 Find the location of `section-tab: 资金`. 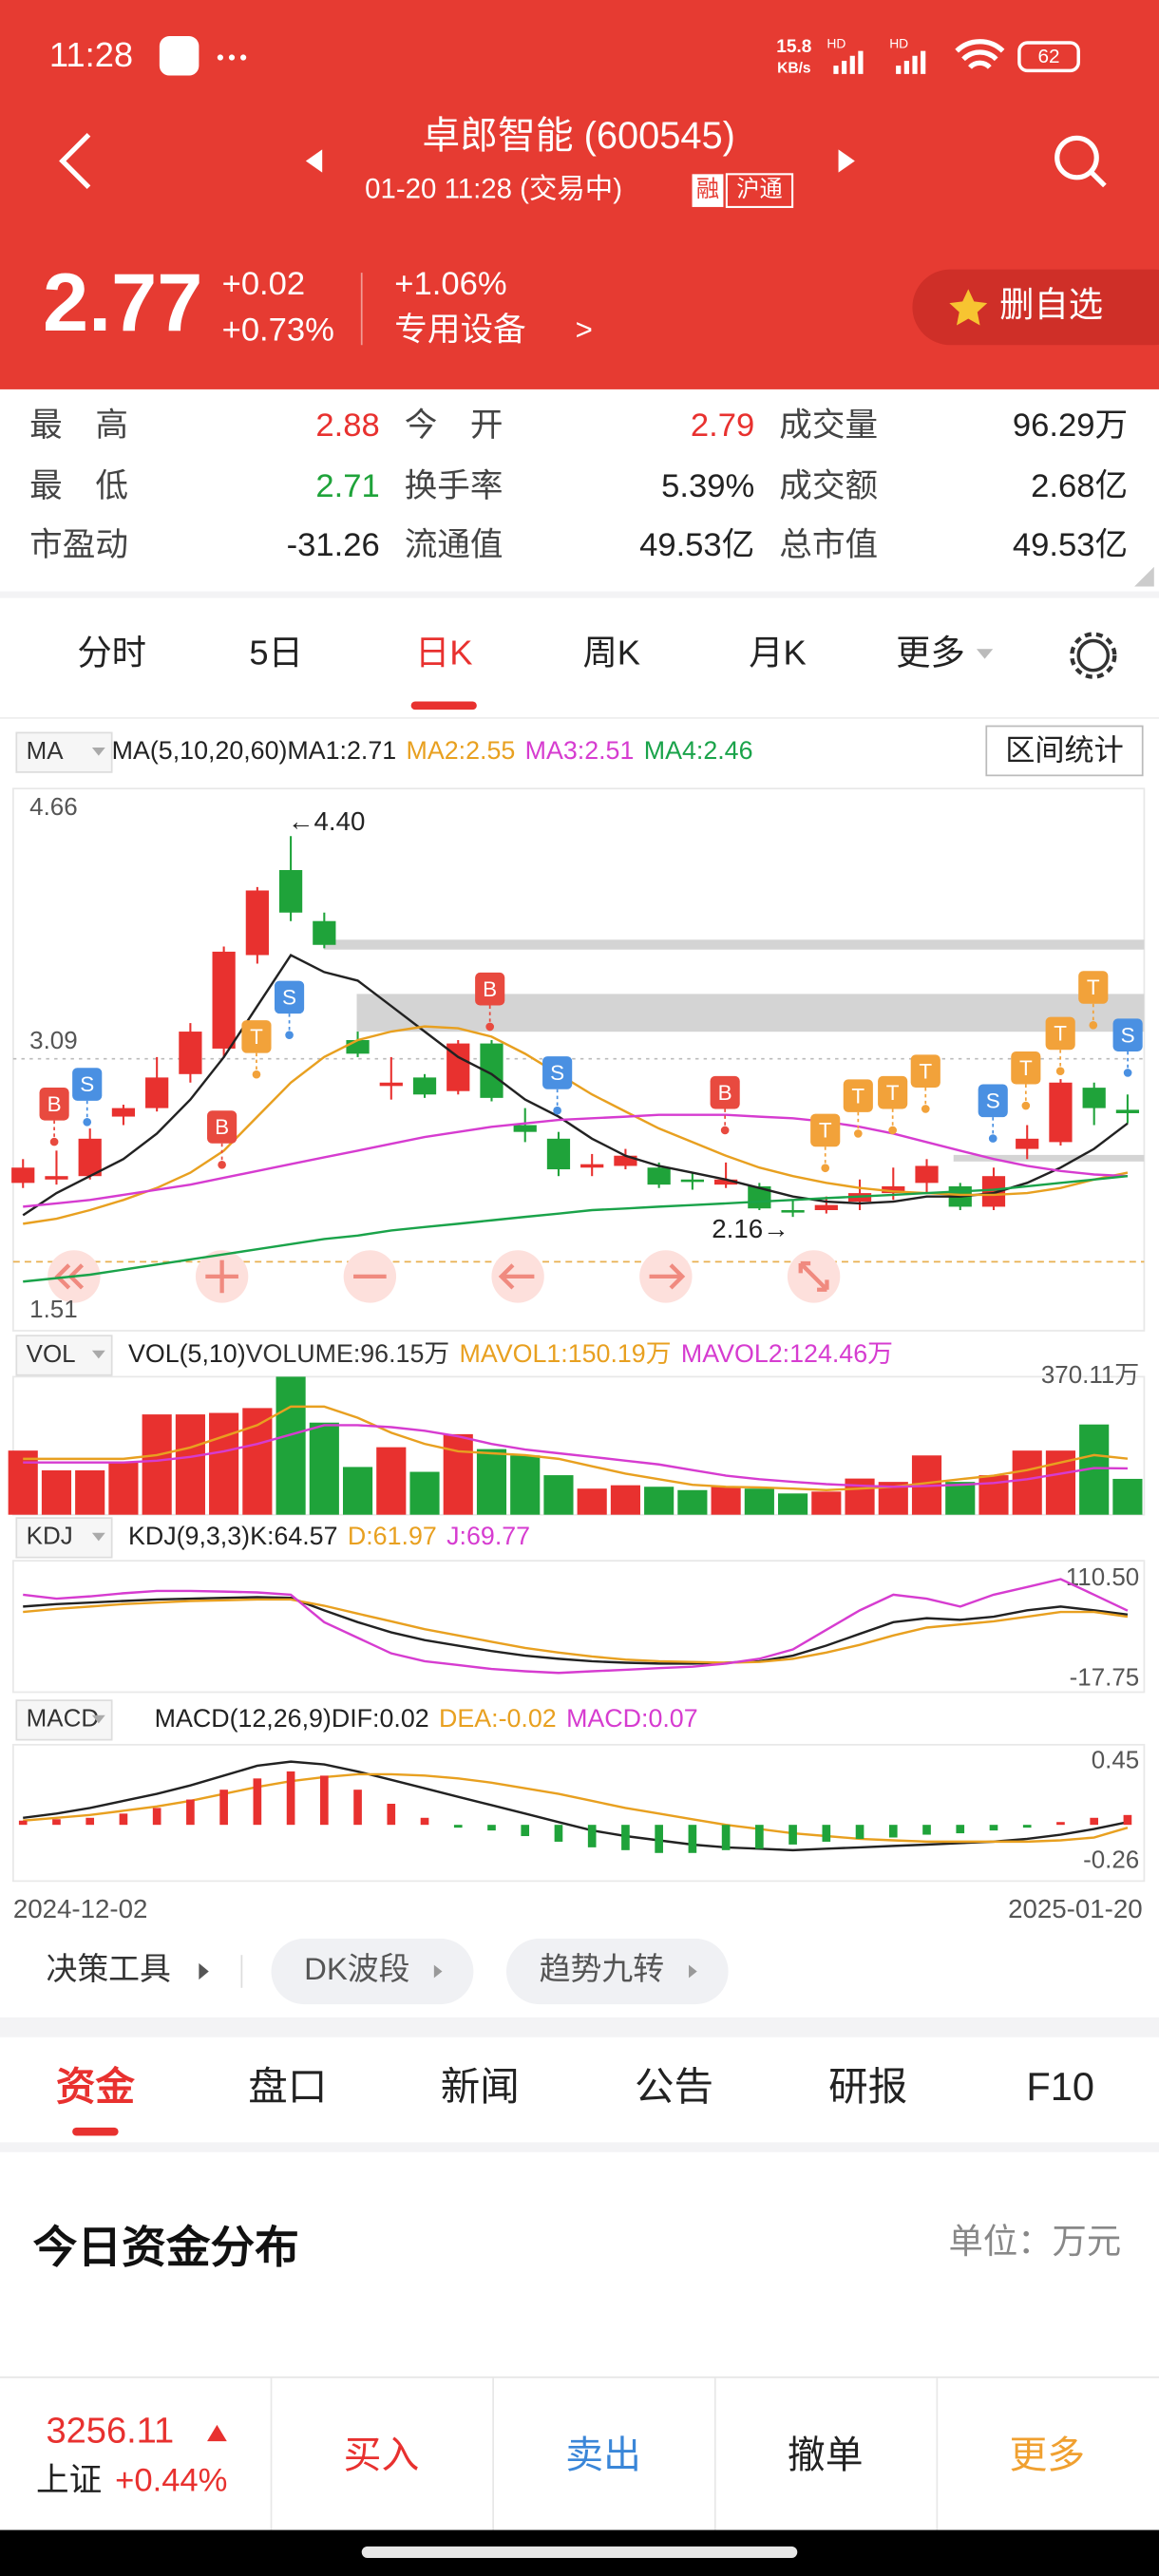

section-tab: 资金 is located at coordinates (96, 2086).